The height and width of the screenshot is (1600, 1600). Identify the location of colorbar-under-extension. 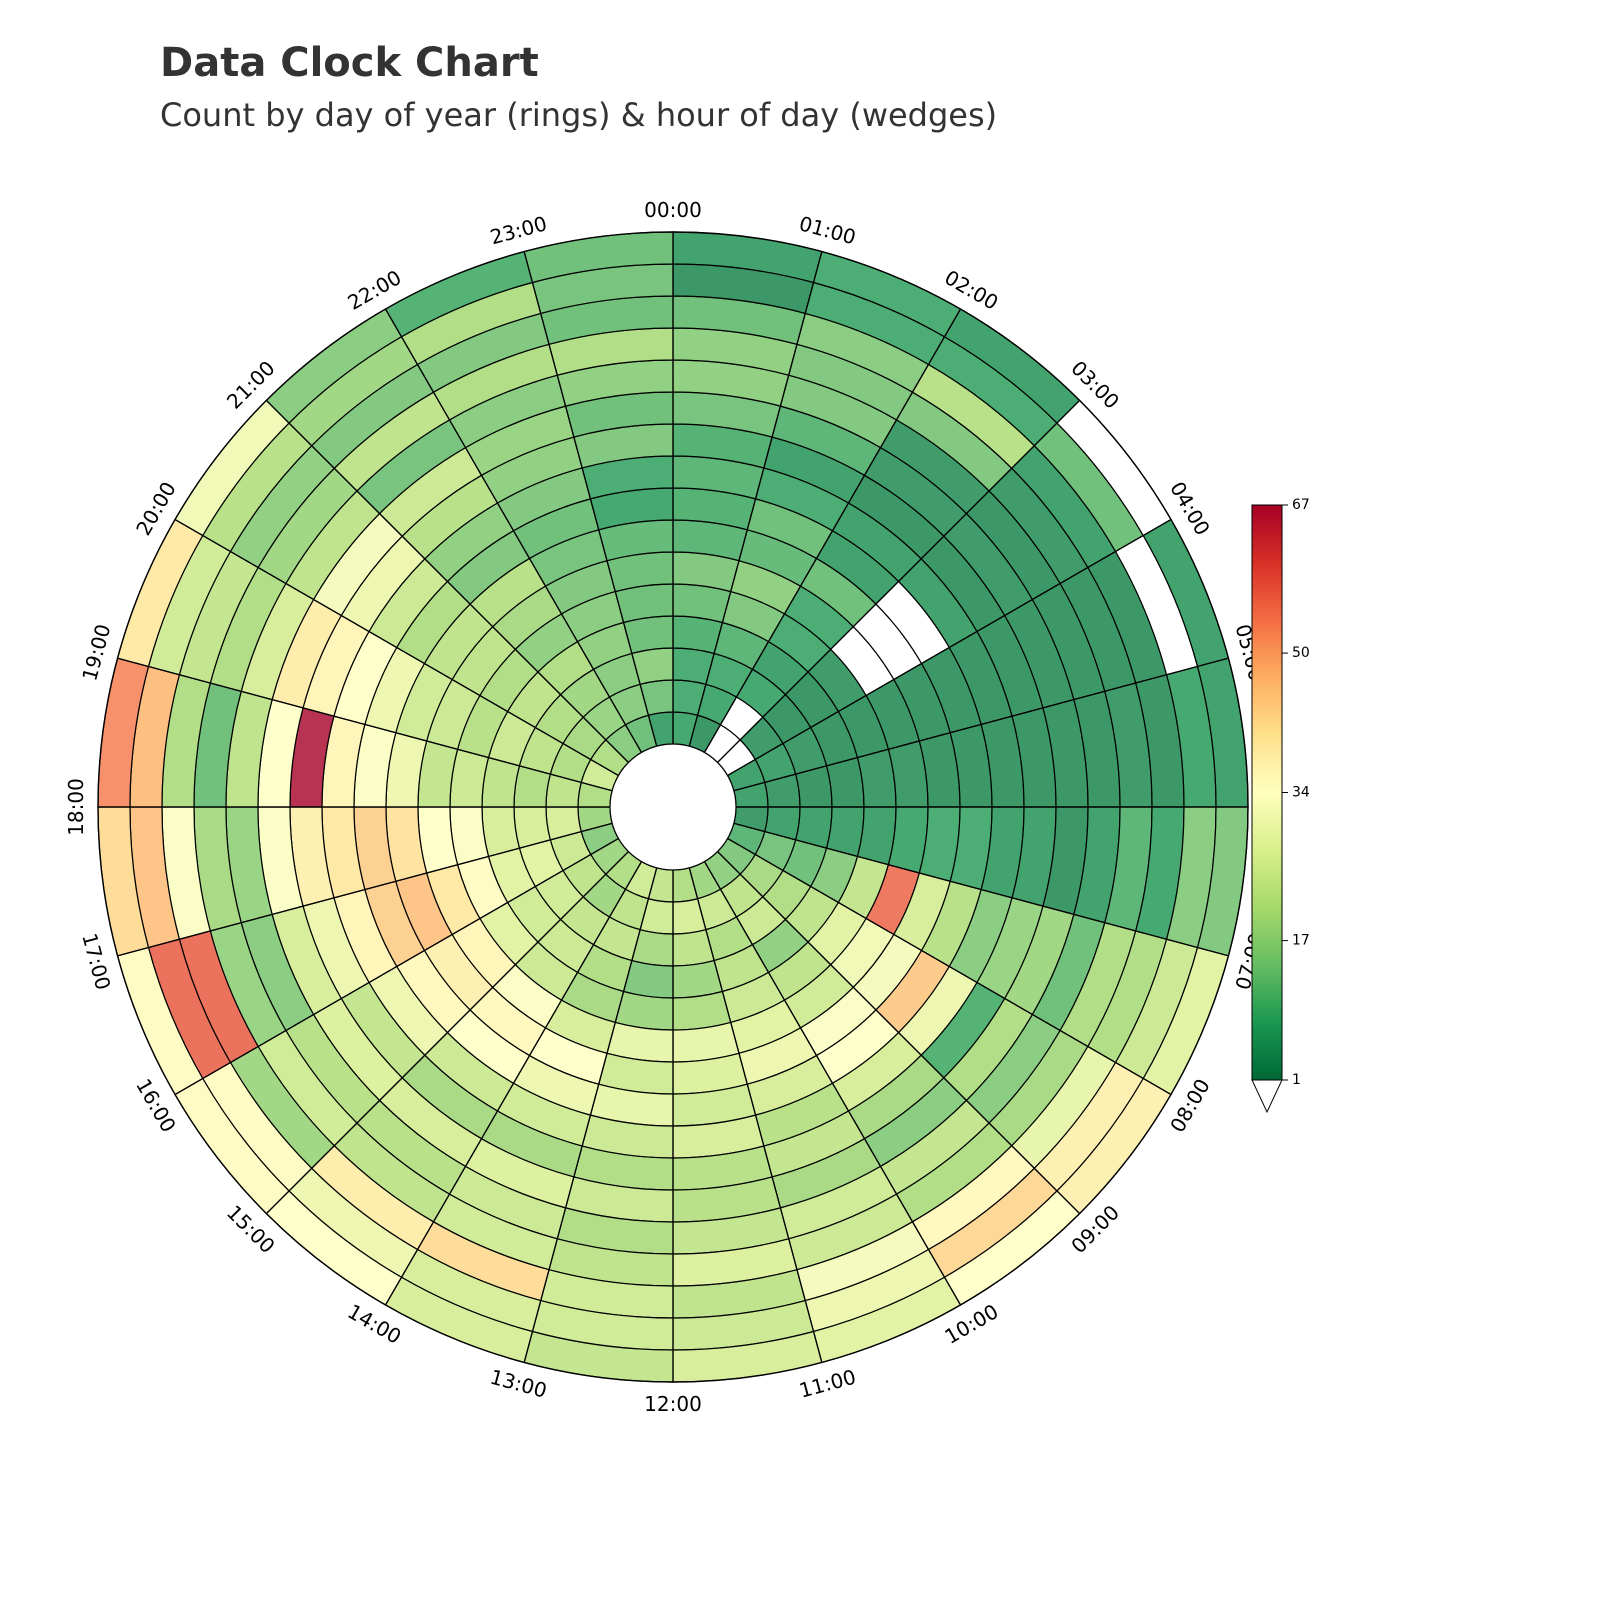
(1267, 1096).